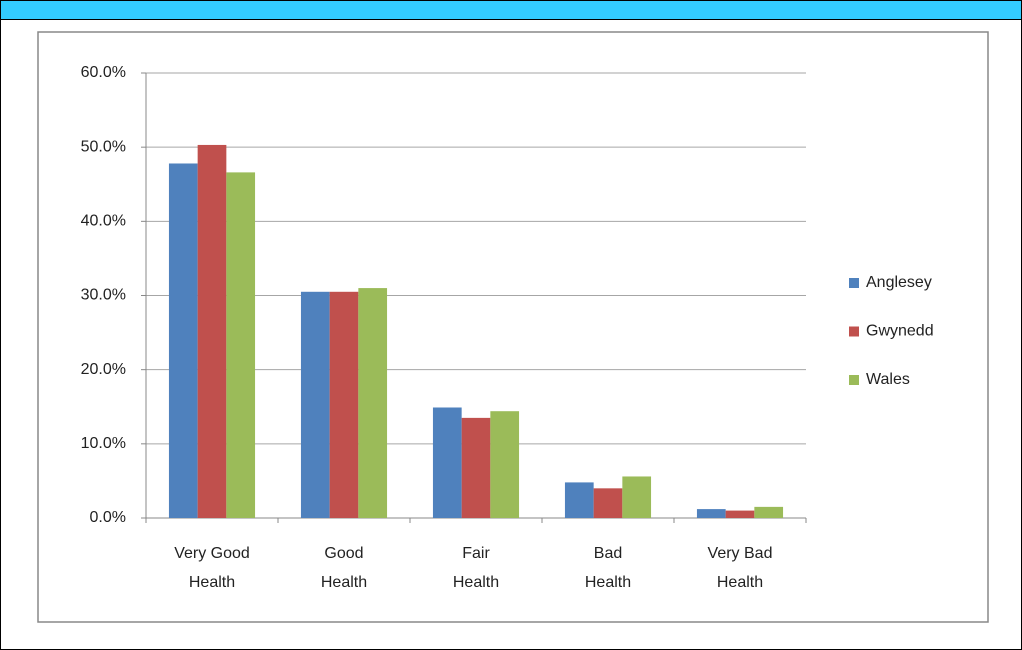 This screenshot has width=1022, height=650. What do you see at coordinates (476, 568) in the screenshot?
I see `x-tick-label: Fair Health` at bounding box center [476, 568].